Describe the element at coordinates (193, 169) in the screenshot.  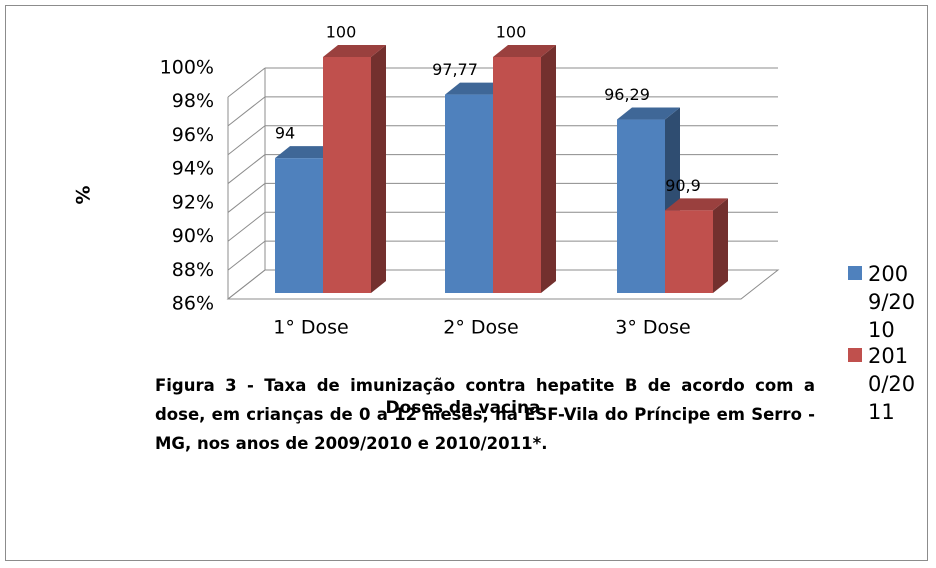
I see `y-tick-label: 94%` at that location.